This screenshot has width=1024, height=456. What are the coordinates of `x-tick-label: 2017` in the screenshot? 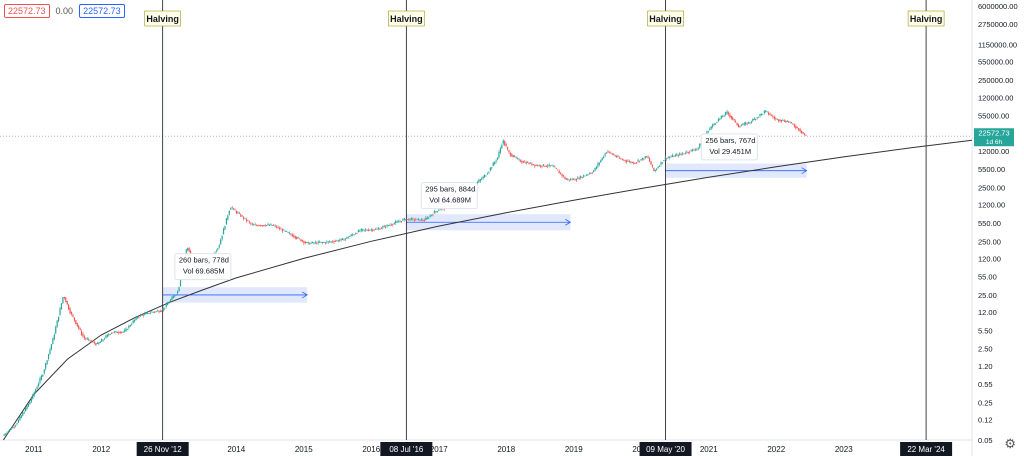 It's located at (439, 449).